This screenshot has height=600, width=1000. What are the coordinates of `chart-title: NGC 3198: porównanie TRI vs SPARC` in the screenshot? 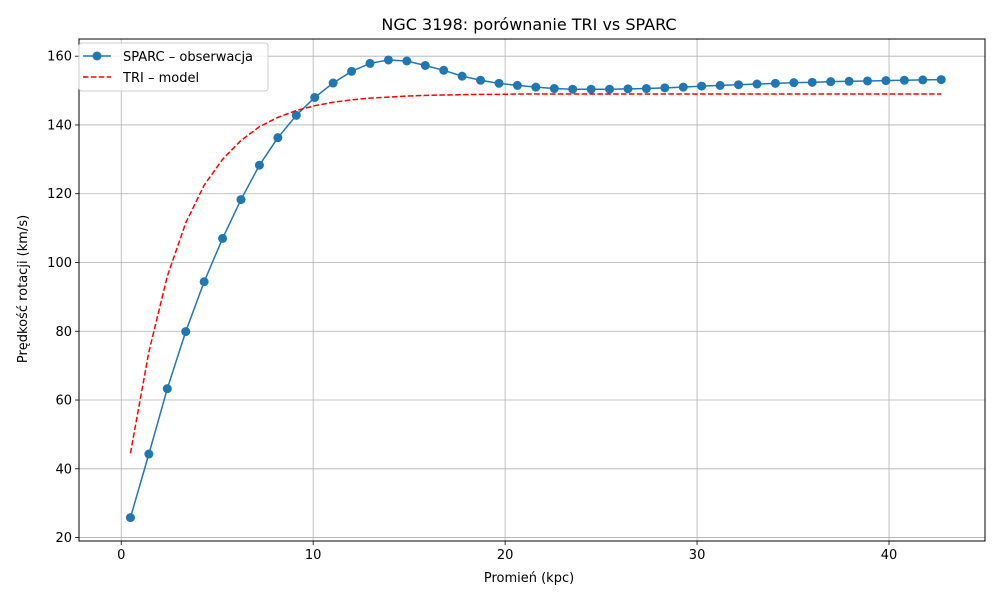 It's located at (528, 24).